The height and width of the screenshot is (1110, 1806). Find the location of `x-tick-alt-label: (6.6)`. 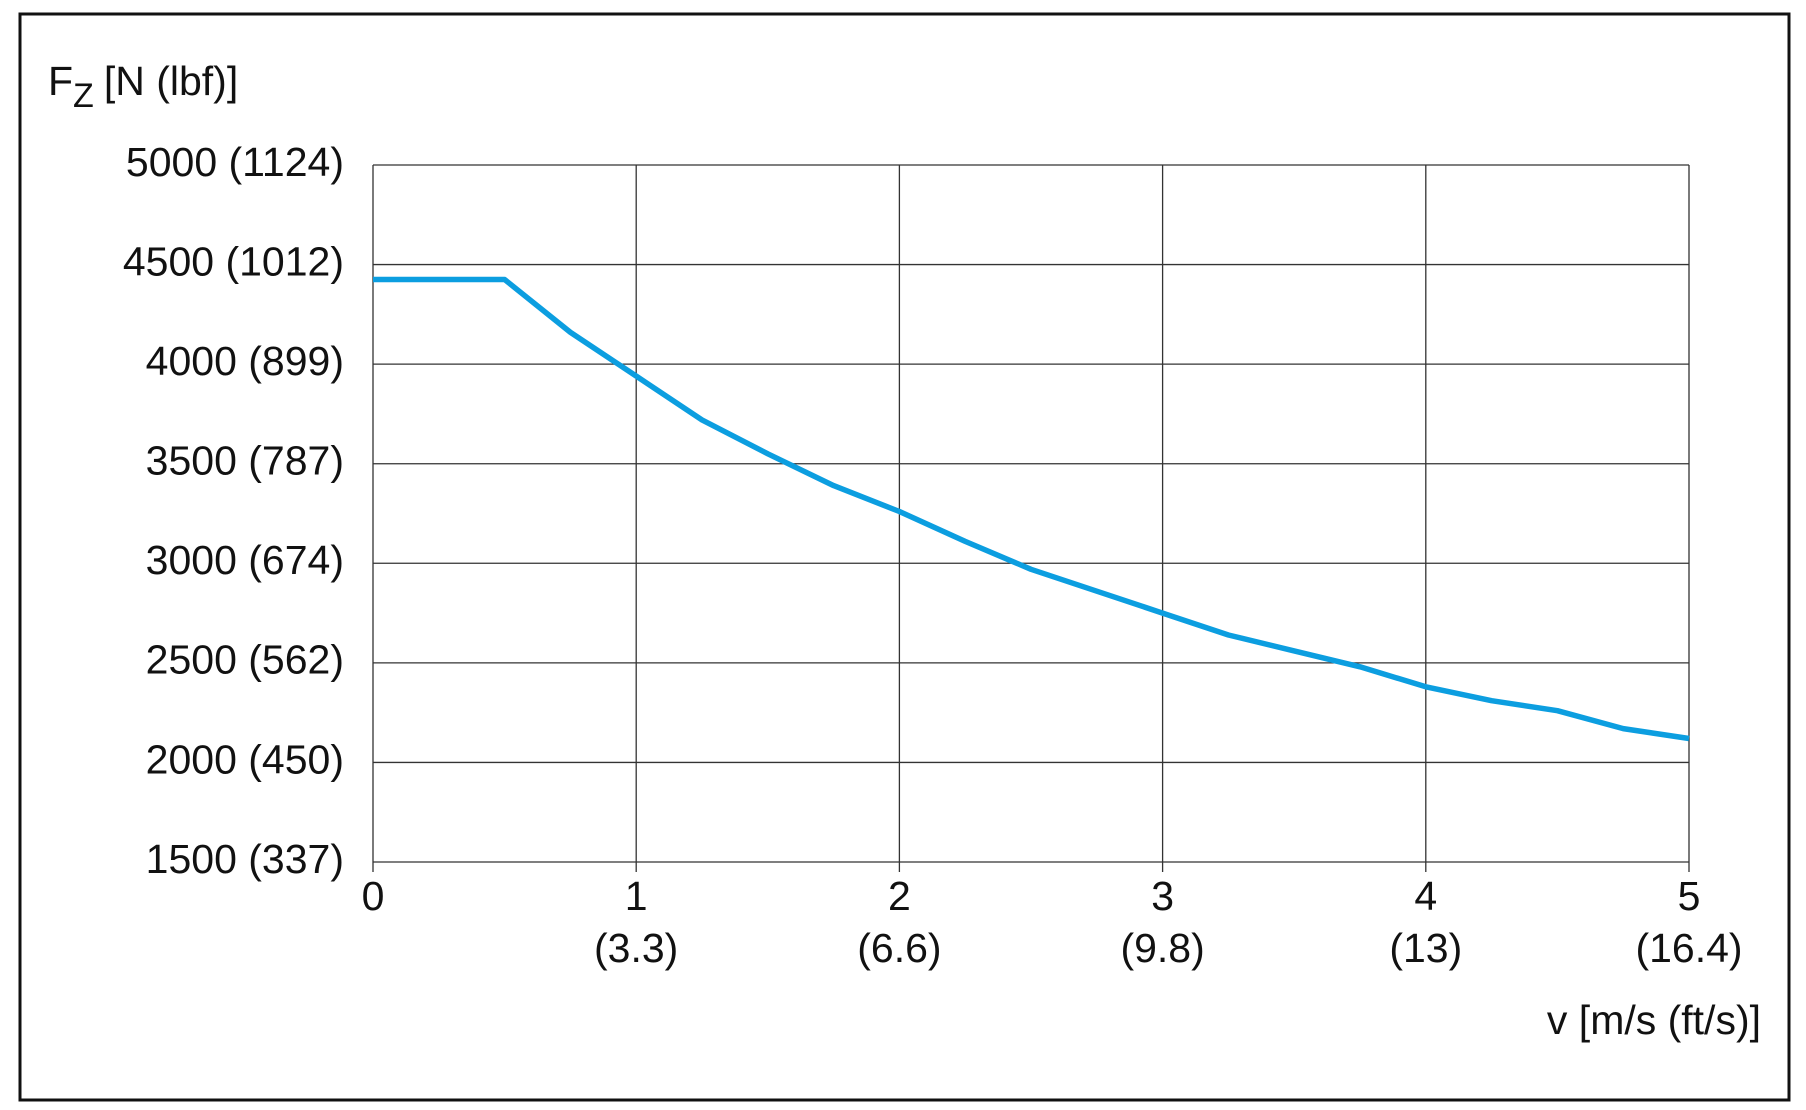

x-tick-alt-label: (6.6) is located at coordinates (899, 948).